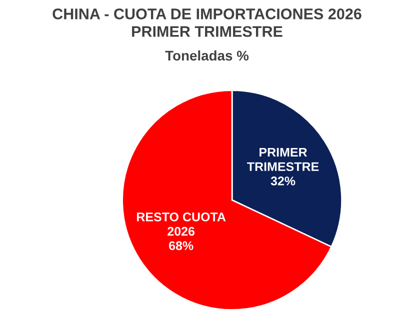 The width and height of the screenshot is (414, 325). I want to click on slice-label: RESTO CUOTA 2026, so click(181, 224).